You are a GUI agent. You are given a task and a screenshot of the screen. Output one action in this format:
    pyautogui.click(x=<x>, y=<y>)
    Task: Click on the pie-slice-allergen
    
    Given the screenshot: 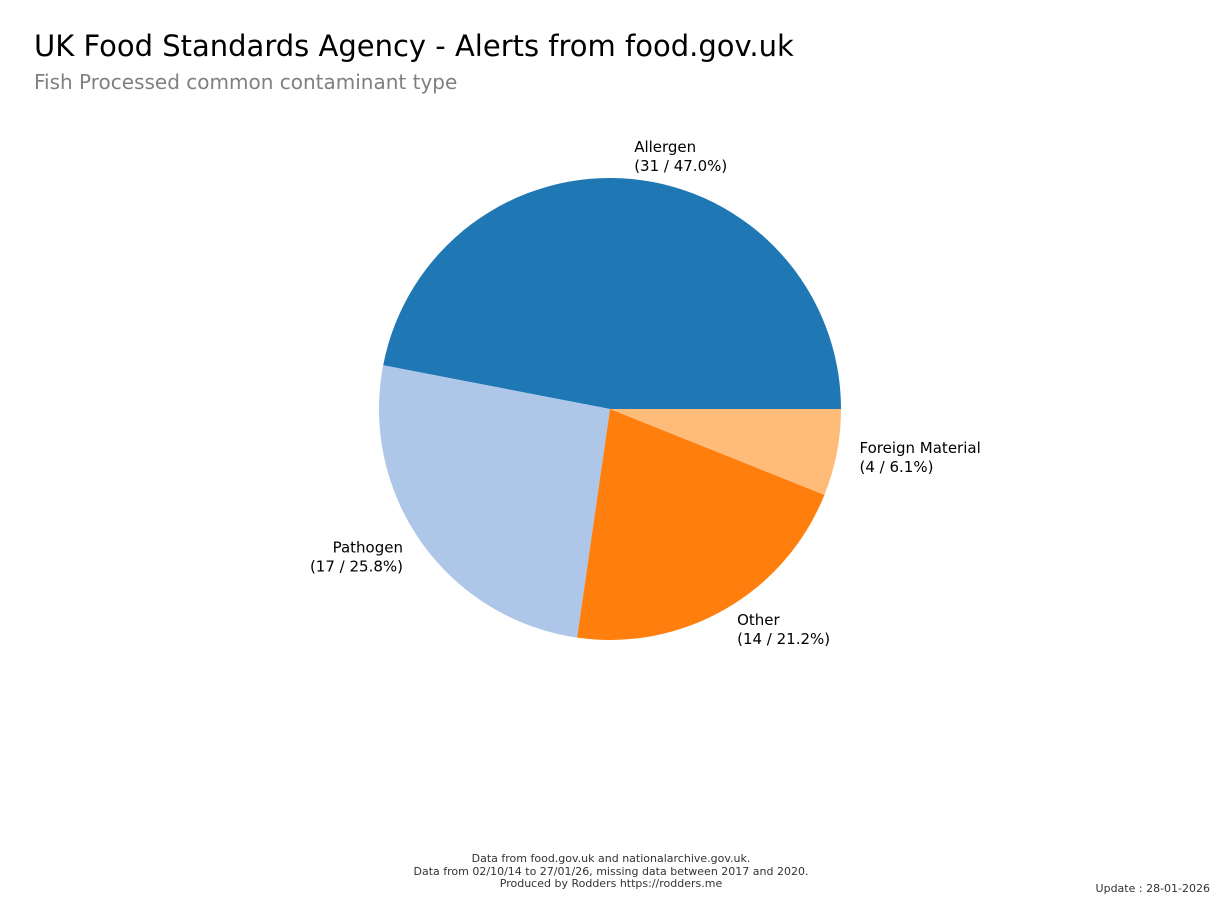 What is the action you would take?
    pyautogui.click(x=612, y=293)
    